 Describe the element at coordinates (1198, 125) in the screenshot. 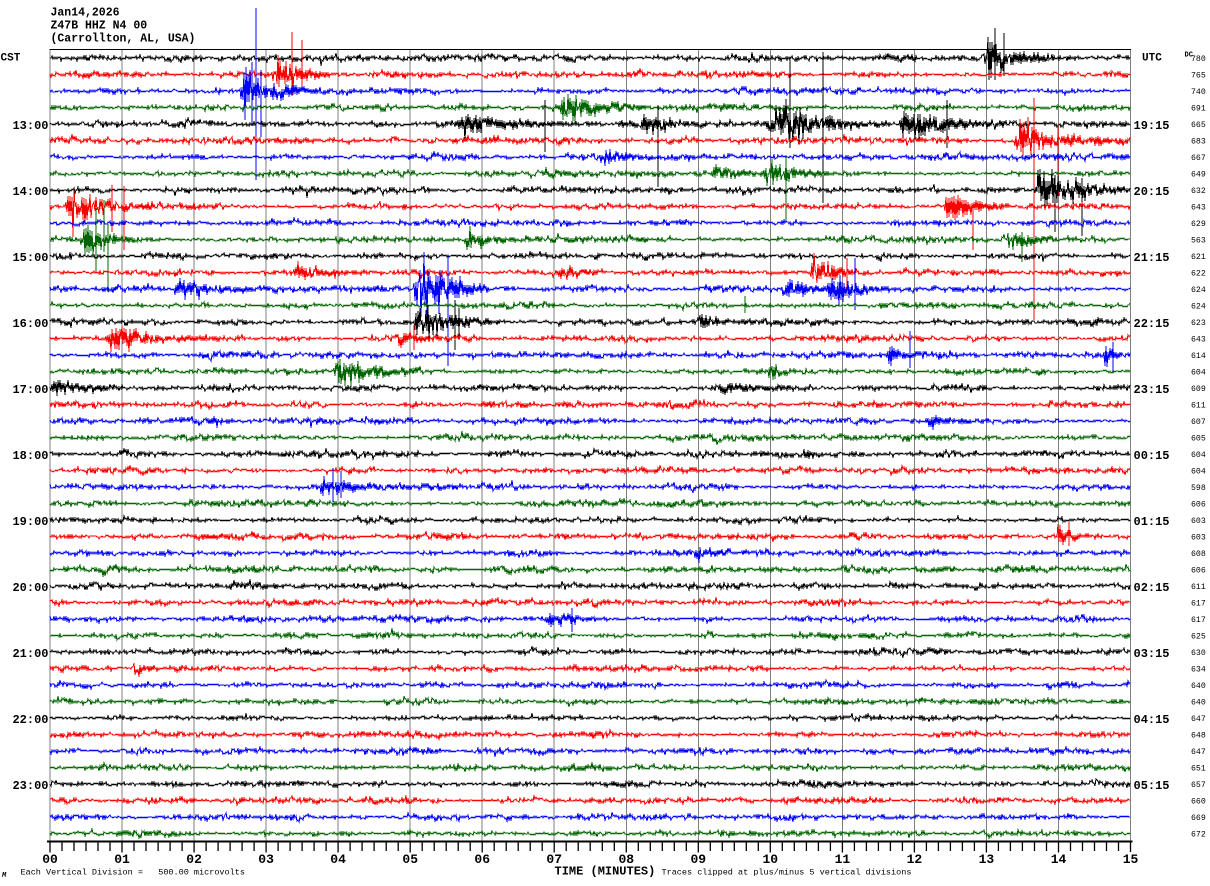

I see `svg-text: 665` at that location.